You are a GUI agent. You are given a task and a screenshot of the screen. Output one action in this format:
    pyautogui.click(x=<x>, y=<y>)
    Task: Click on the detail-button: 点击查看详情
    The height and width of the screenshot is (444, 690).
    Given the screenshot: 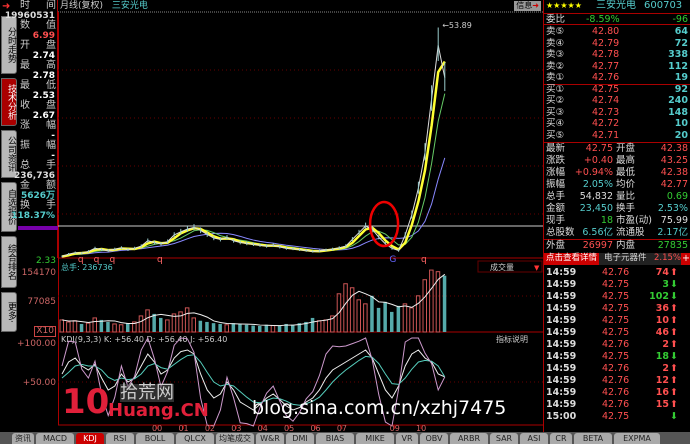 What is the action you would take?
    pyautogui.click(x=572, y=259)
    